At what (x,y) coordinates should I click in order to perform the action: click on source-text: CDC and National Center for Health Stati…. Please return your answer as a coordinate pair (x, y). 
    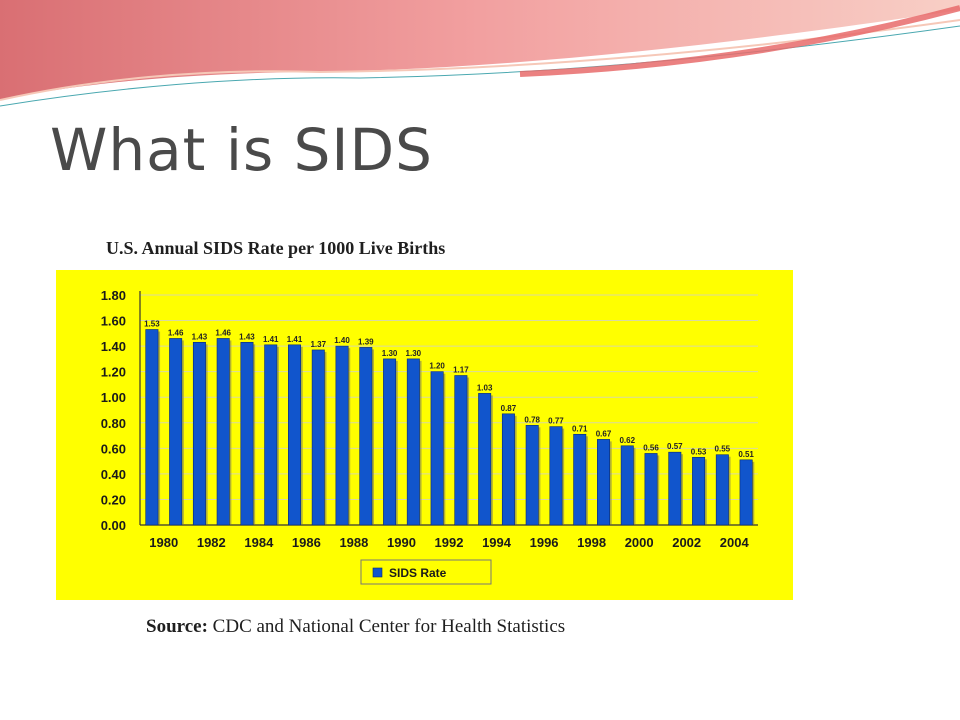
    Looking at the image, I should click on (389, 626).